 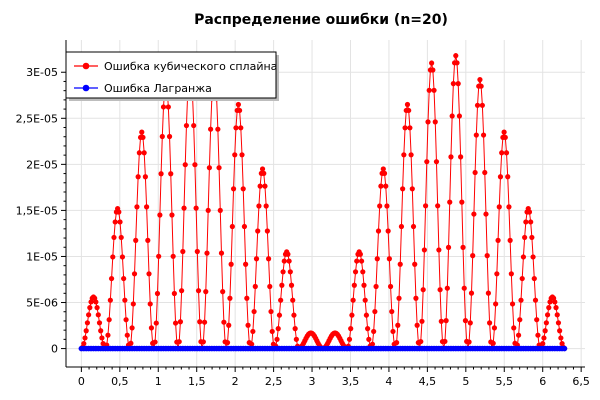 I want to click on legend-label-lagrange: Ошибка Лагранжа, so click(x=158, y=88).